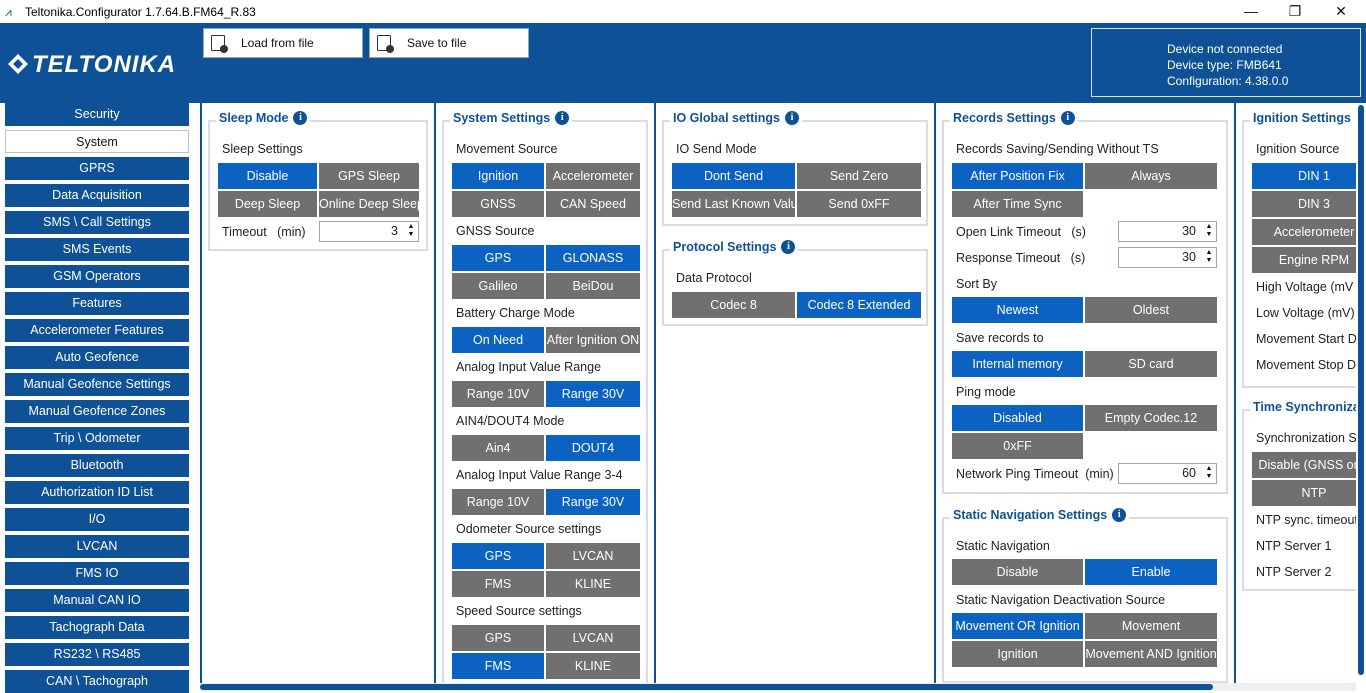 This screenshot has width=1366, height=693. What do you see at coordinates (498, 176) in the screenshot?
I see `movement-ignition-option: Ignition` at bounding box center [498, 176].